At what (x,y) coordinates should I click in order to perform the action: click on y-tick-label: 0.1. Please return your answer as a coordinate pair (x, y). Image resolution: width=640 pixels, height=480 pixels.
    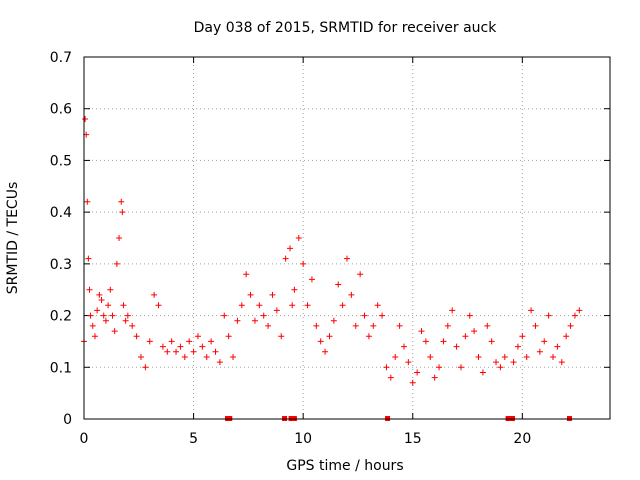
    Looking at the image, I should click on (61, 368).